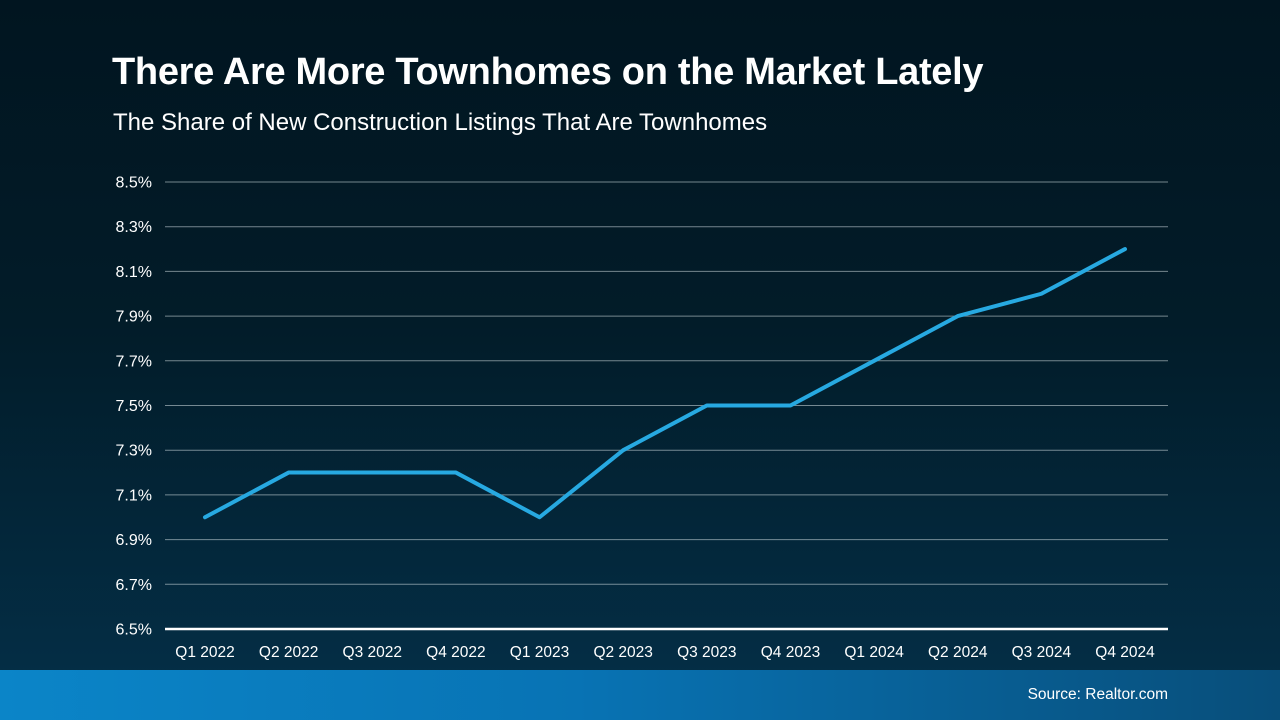 The width and height of the screenshot is (1280, 720). Describe the element at coordinates (874, 652) in the screenshot. I see `x-tick-label: Q1 2024` at that location.